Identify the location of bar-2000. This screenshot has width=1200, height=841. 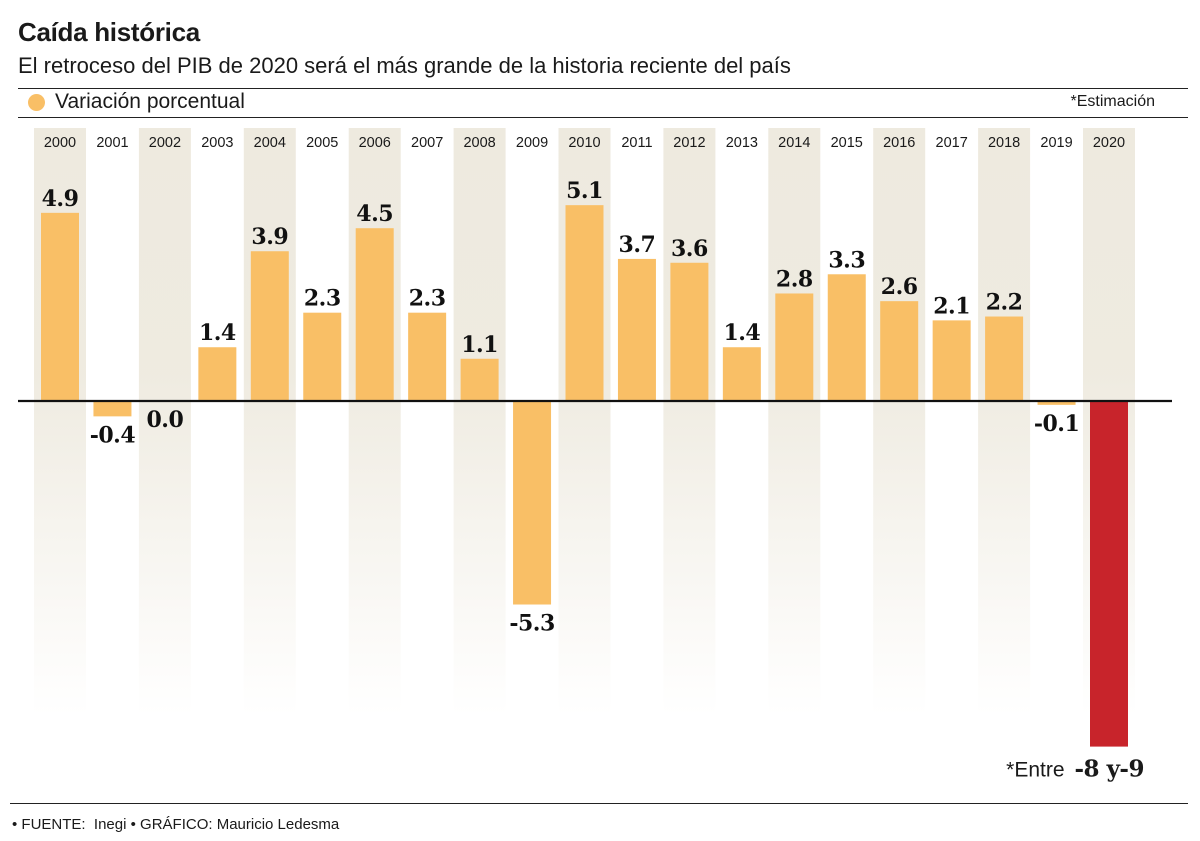
(60, 306).